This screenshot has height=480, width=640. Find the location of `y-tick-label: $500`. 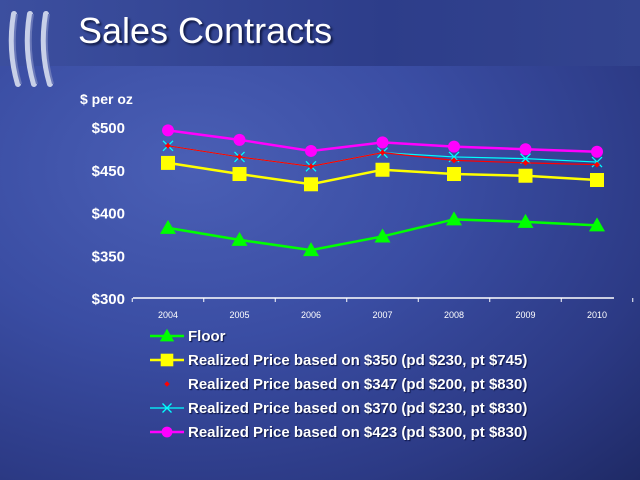

y-tick-label: $500 is located at coordinates (108, 128).